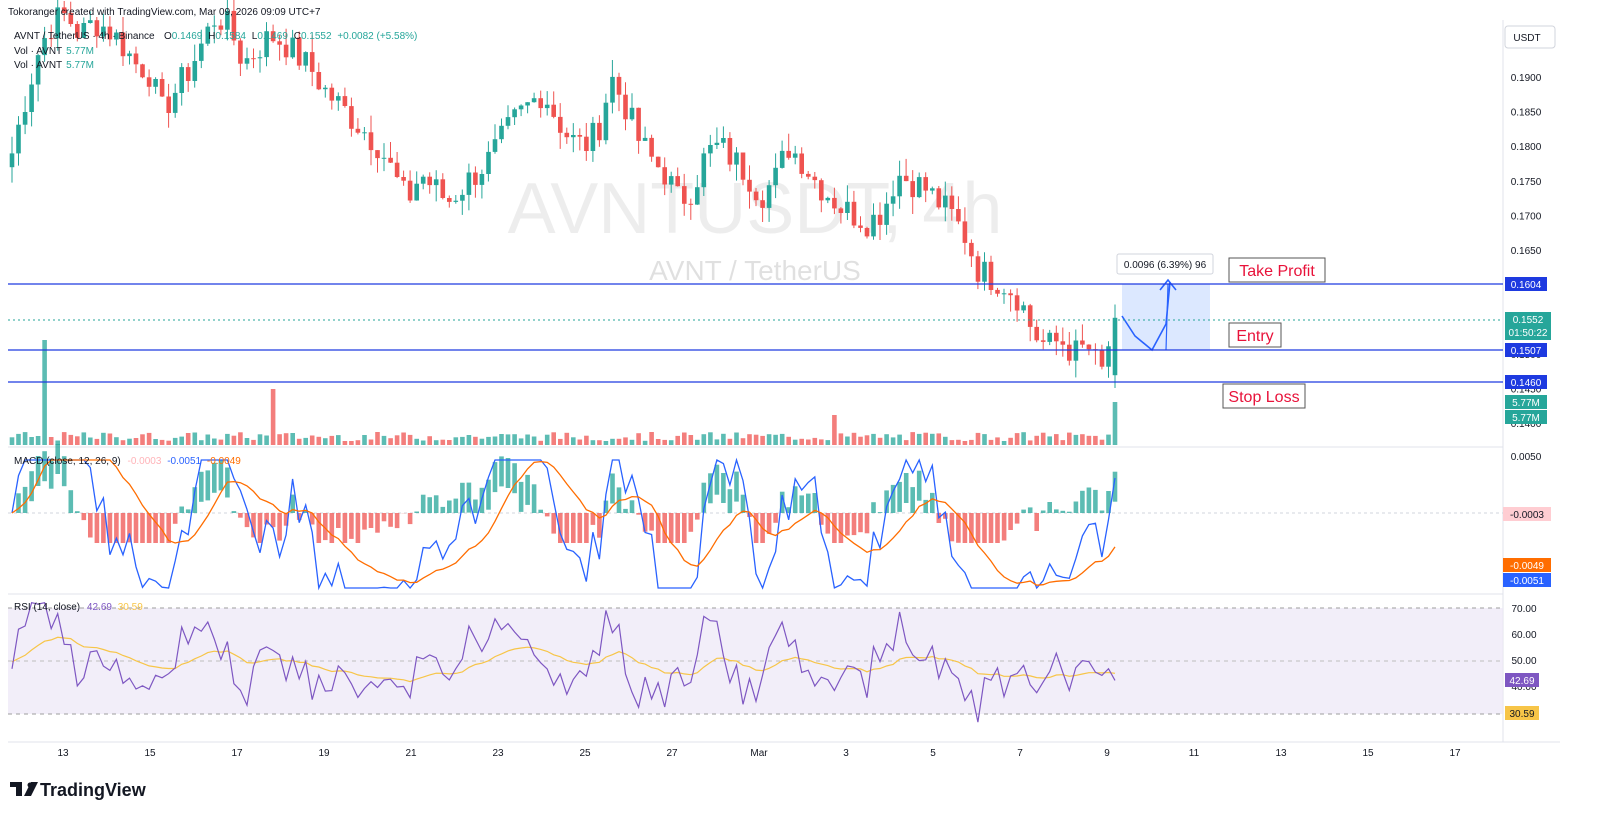 The width and height of the screenshot is (1600, 837). Describe the element at coordinates (84, 36) in the screenshot. I see `symbol-line: AVNT / TetherUS · 4h · Binance` at that location.